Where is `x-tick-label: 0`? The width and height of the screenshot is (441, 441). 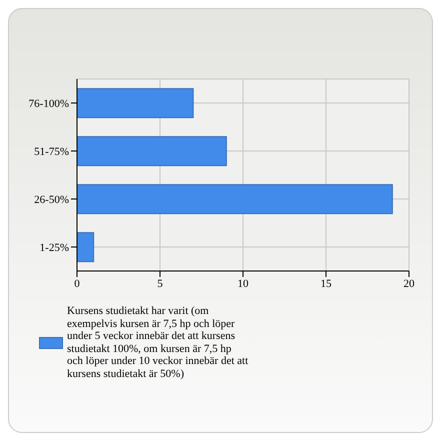
x-tick-label: 0 is located at coordinates (77, 284).